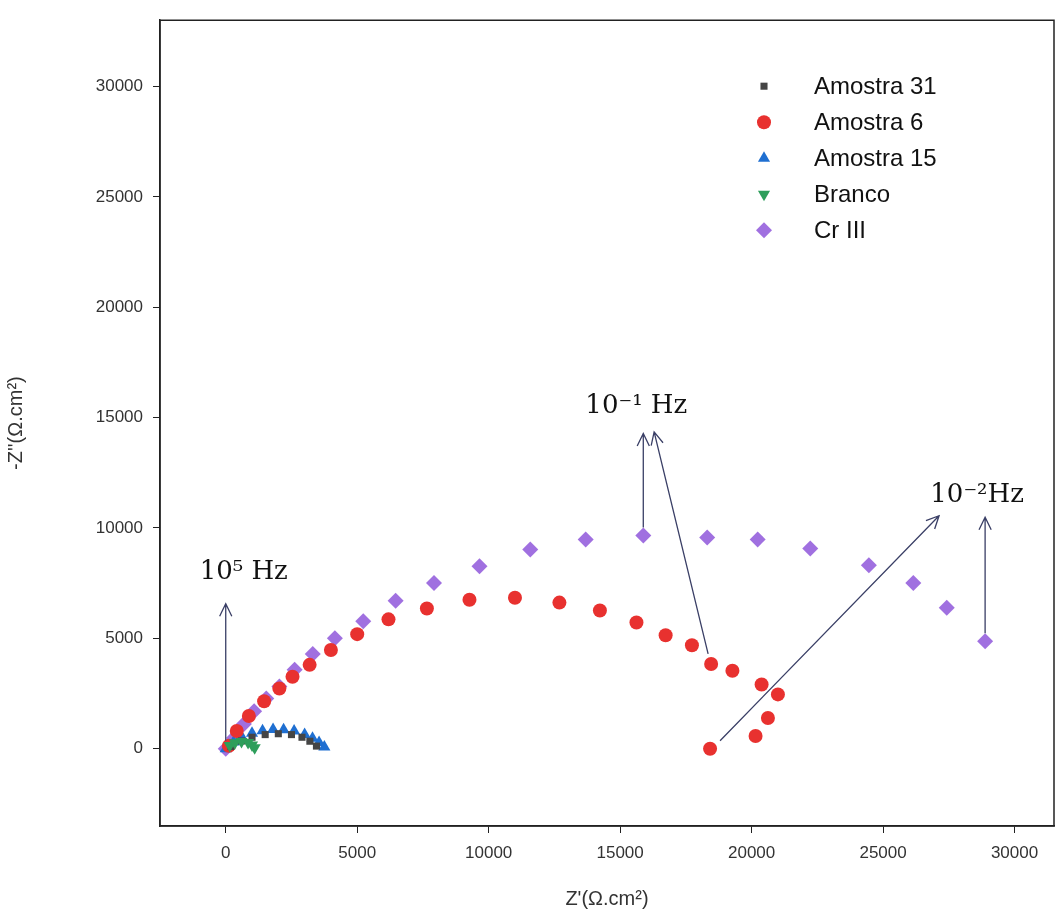 The height and width of the screenshot is (915, 1062). Describe the element at coordinates (852, 193) in the screenshot. I see `legend-label: Branco` at that location.